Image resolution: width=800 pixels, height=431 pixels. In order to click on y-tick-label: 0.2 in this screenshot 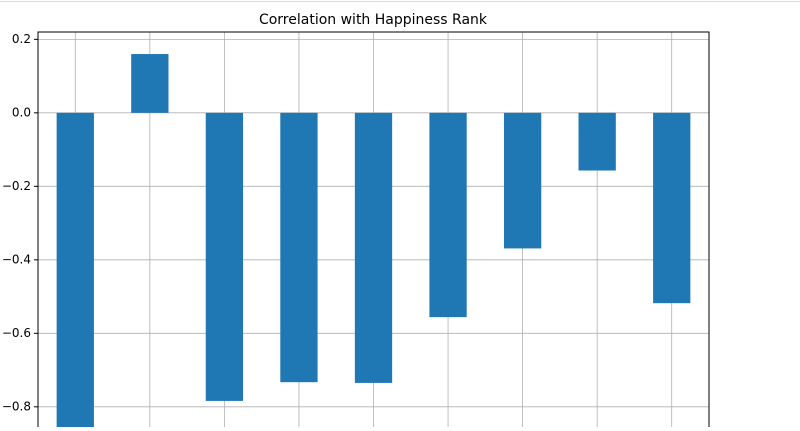, I will do `click(21, 39)`.